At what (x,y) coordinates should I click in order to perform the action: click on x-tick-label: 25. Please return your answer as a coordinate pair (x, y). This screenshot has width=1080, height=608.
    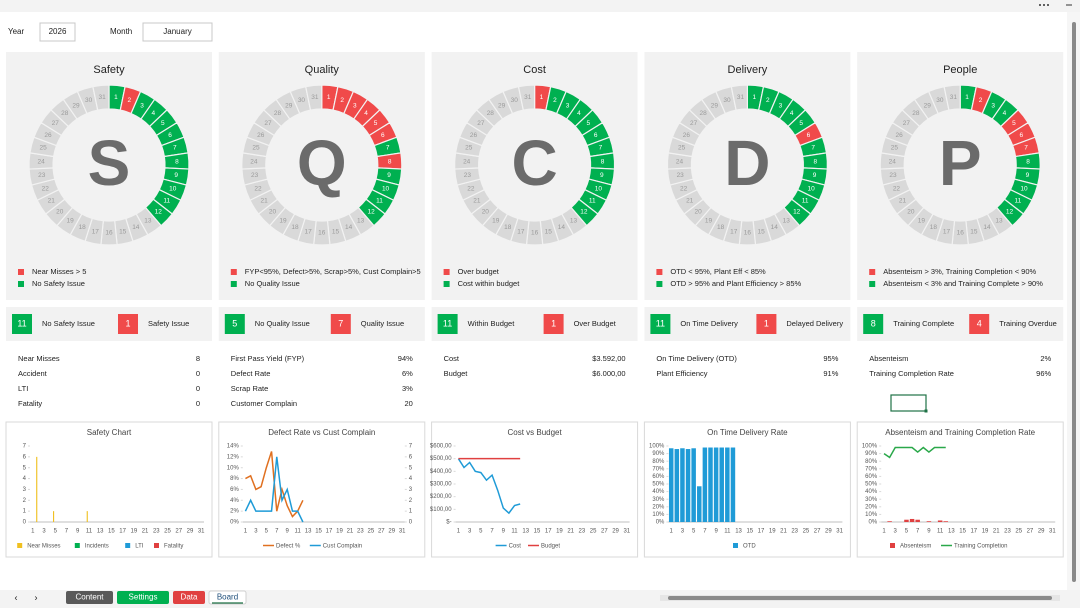
    Looking at the image, I should click on (806, 532).